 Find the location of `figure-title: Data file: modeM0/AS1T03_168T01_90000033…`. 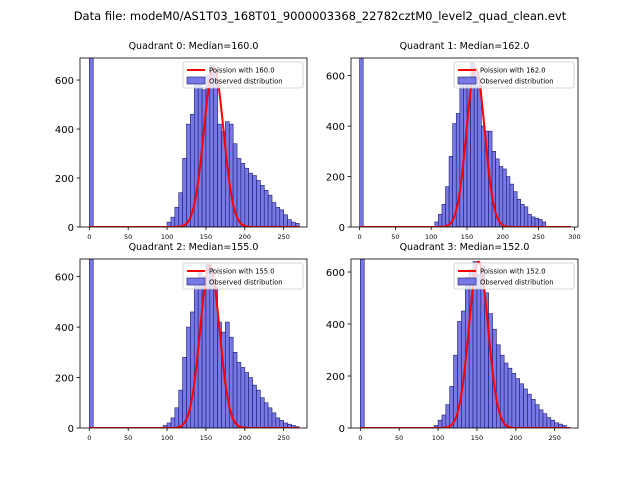

figure-title: Data file: modeM0/AS1T03_168T01_90000033… is located at coordinates (320, 16).